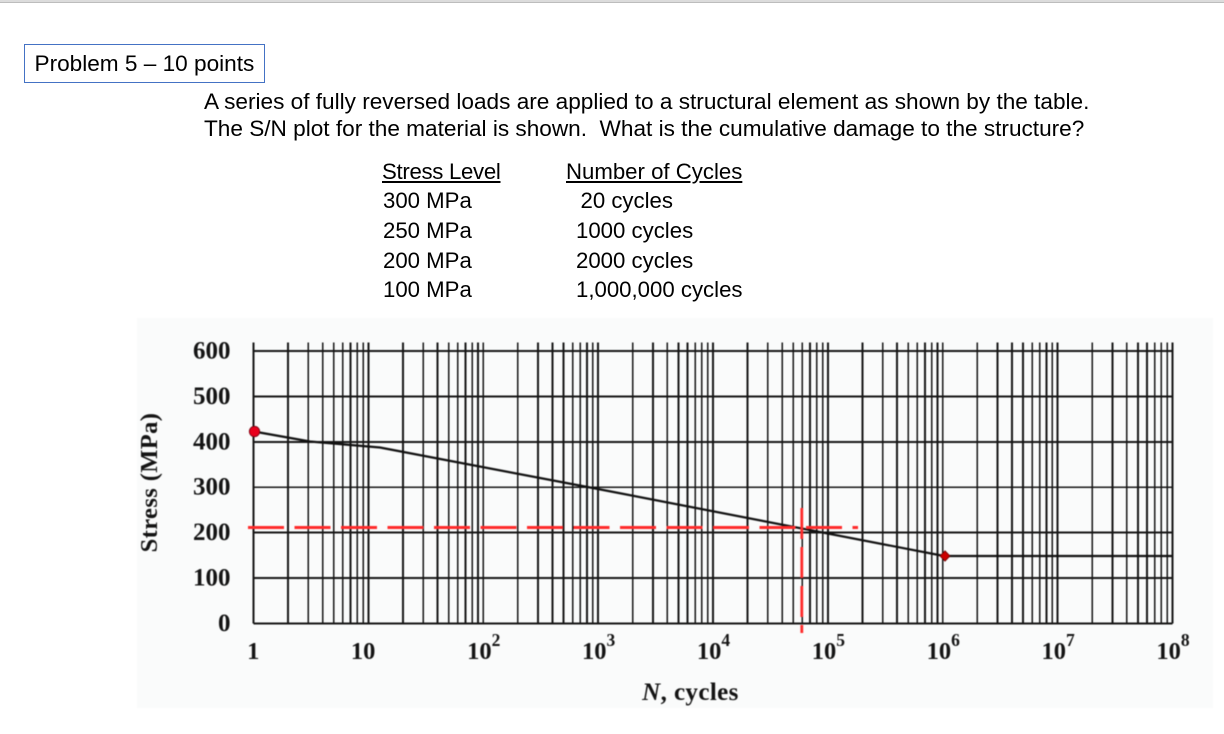 The image size is (1224, 734). I want to click on svg-text: 10⁴, so click(714, 647).